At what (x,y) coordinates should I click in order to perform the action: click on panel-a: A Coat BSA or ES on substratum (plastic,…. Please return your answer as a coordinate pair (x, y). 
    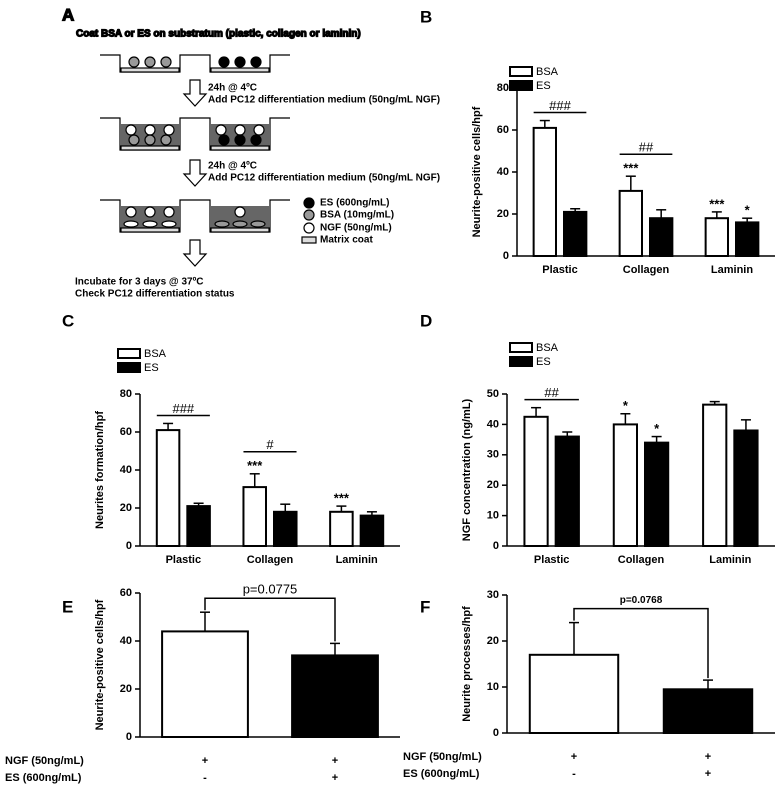
    Looking at the image, I should click on (211, 136).